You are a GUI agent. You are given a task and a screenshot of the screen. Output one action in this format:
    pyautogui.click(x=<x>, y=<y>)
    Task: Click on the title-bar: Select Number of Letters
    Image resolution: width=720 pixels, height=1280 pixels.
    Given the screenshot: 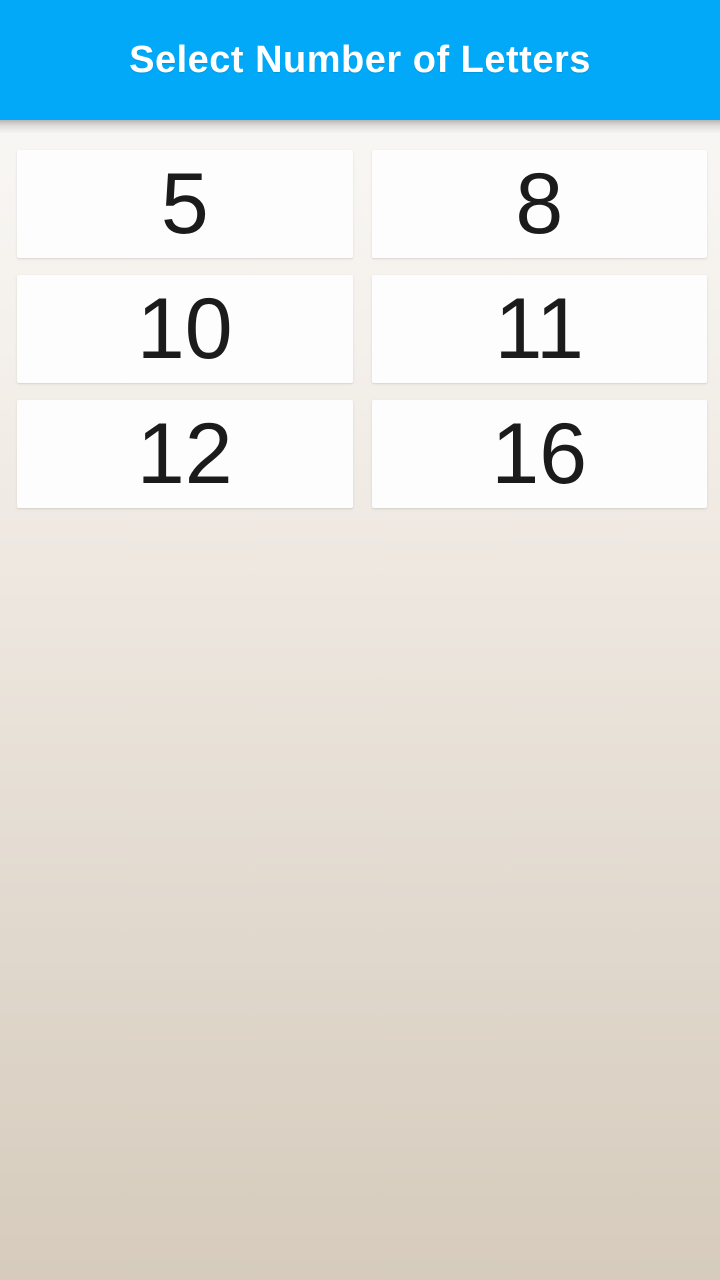 What is the action you would take?
    pyautogui.click(x=360, y=60)
    